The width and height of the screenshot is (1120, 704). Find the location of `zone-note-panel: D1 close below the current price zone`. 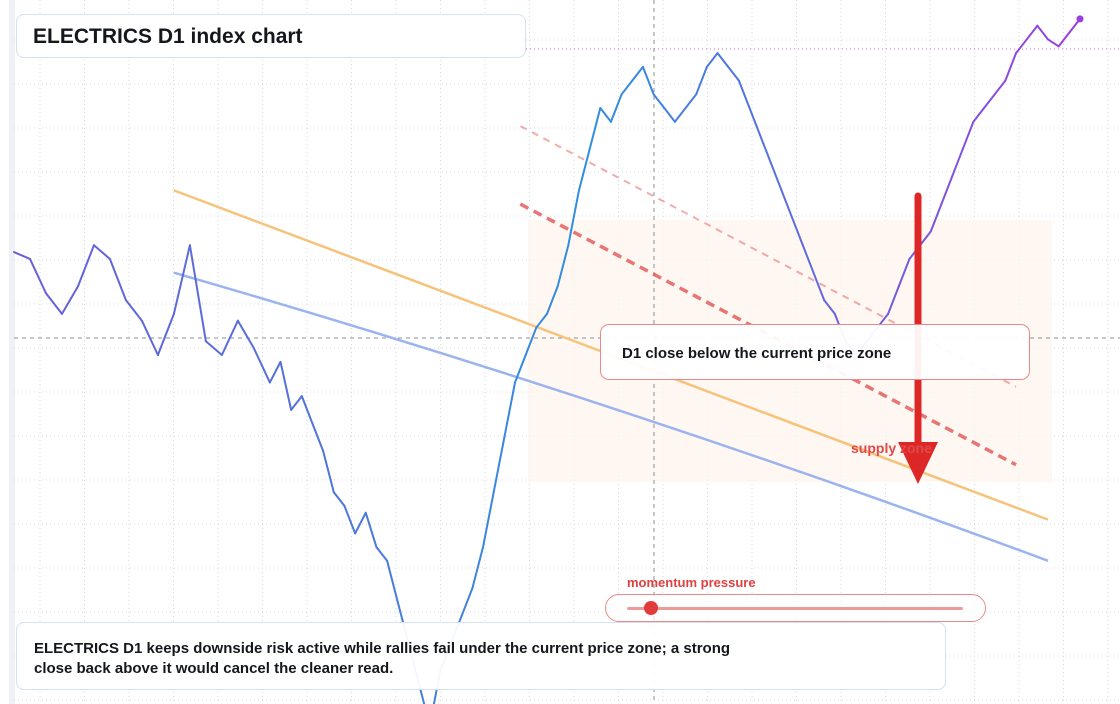

zone-note-panel: D1 close below the current price zone is located at coordinates (815, 352).